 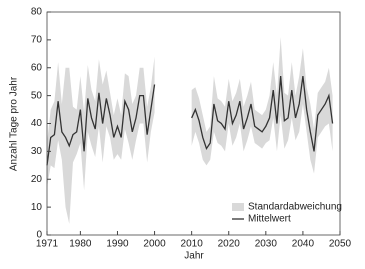 I want to click on y-tick-label: 50, so click(x=37, y=95).